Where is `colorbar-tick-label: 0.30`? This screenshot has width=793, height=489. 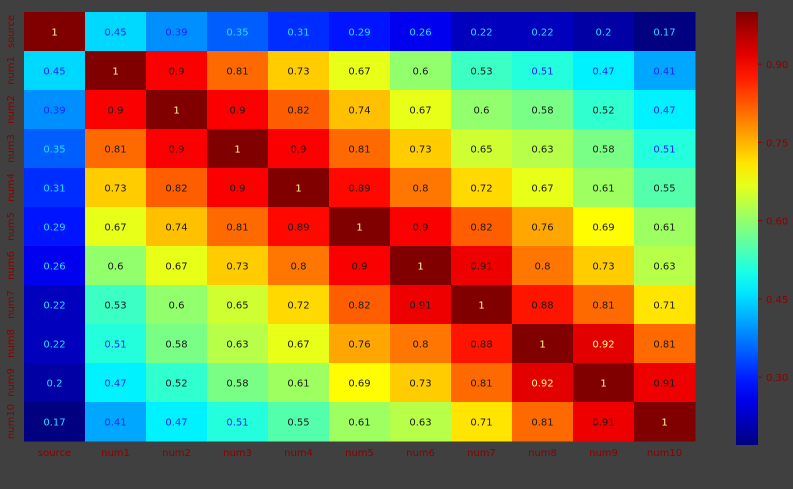
colorbar-tick-label: 0.30 is located at coordinates (777, 378).